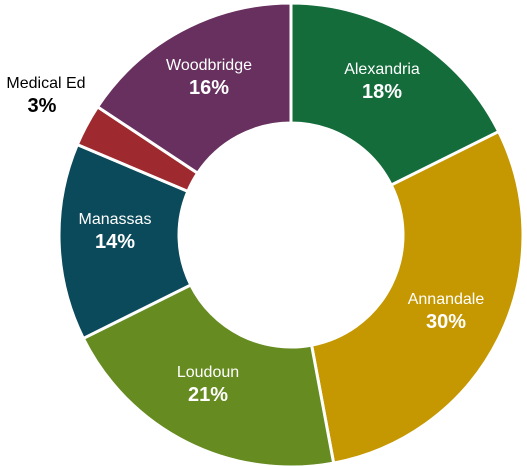  Describe the element at coordinates (382, 92) in the screenshot. I see `slice-percent-alexandria: 18%` at that location.